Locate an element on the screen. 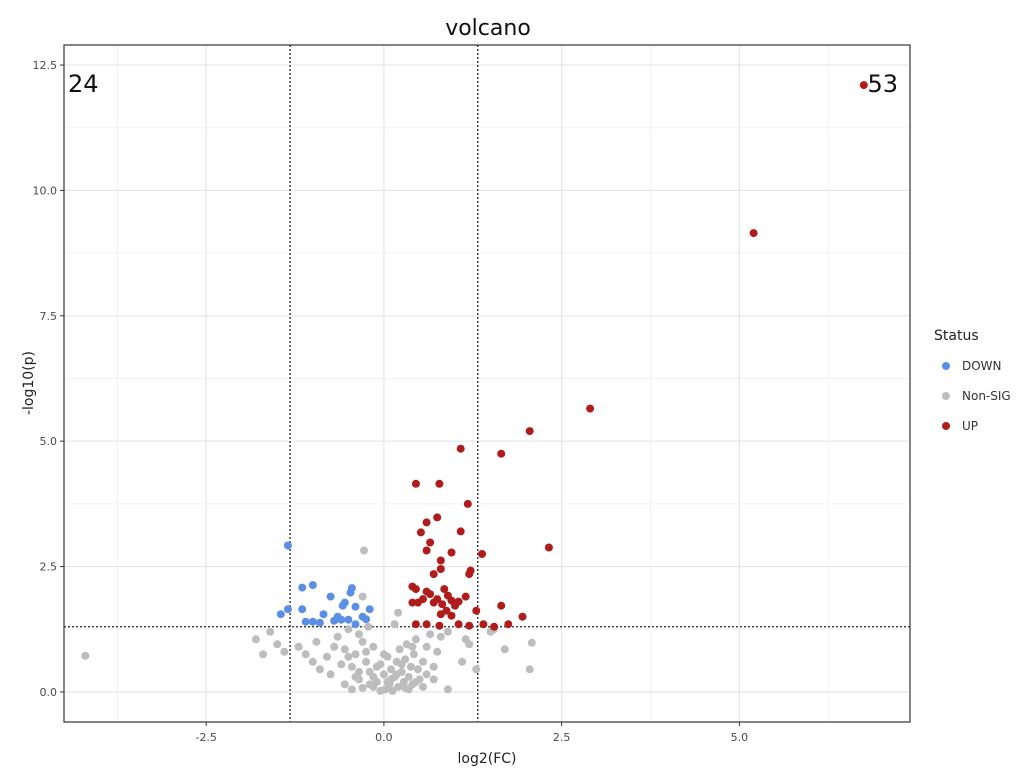 This screenshot has width=1016, height=768. y-axis-title: -log10(p) is located at coordinates (29, 383).